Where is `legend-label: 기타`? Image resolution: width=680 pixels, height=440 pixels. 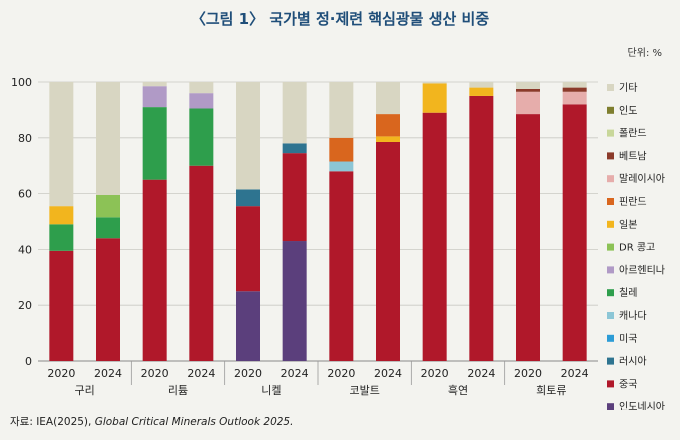 legend-label: 기타 is located at coordinates (628, 88).